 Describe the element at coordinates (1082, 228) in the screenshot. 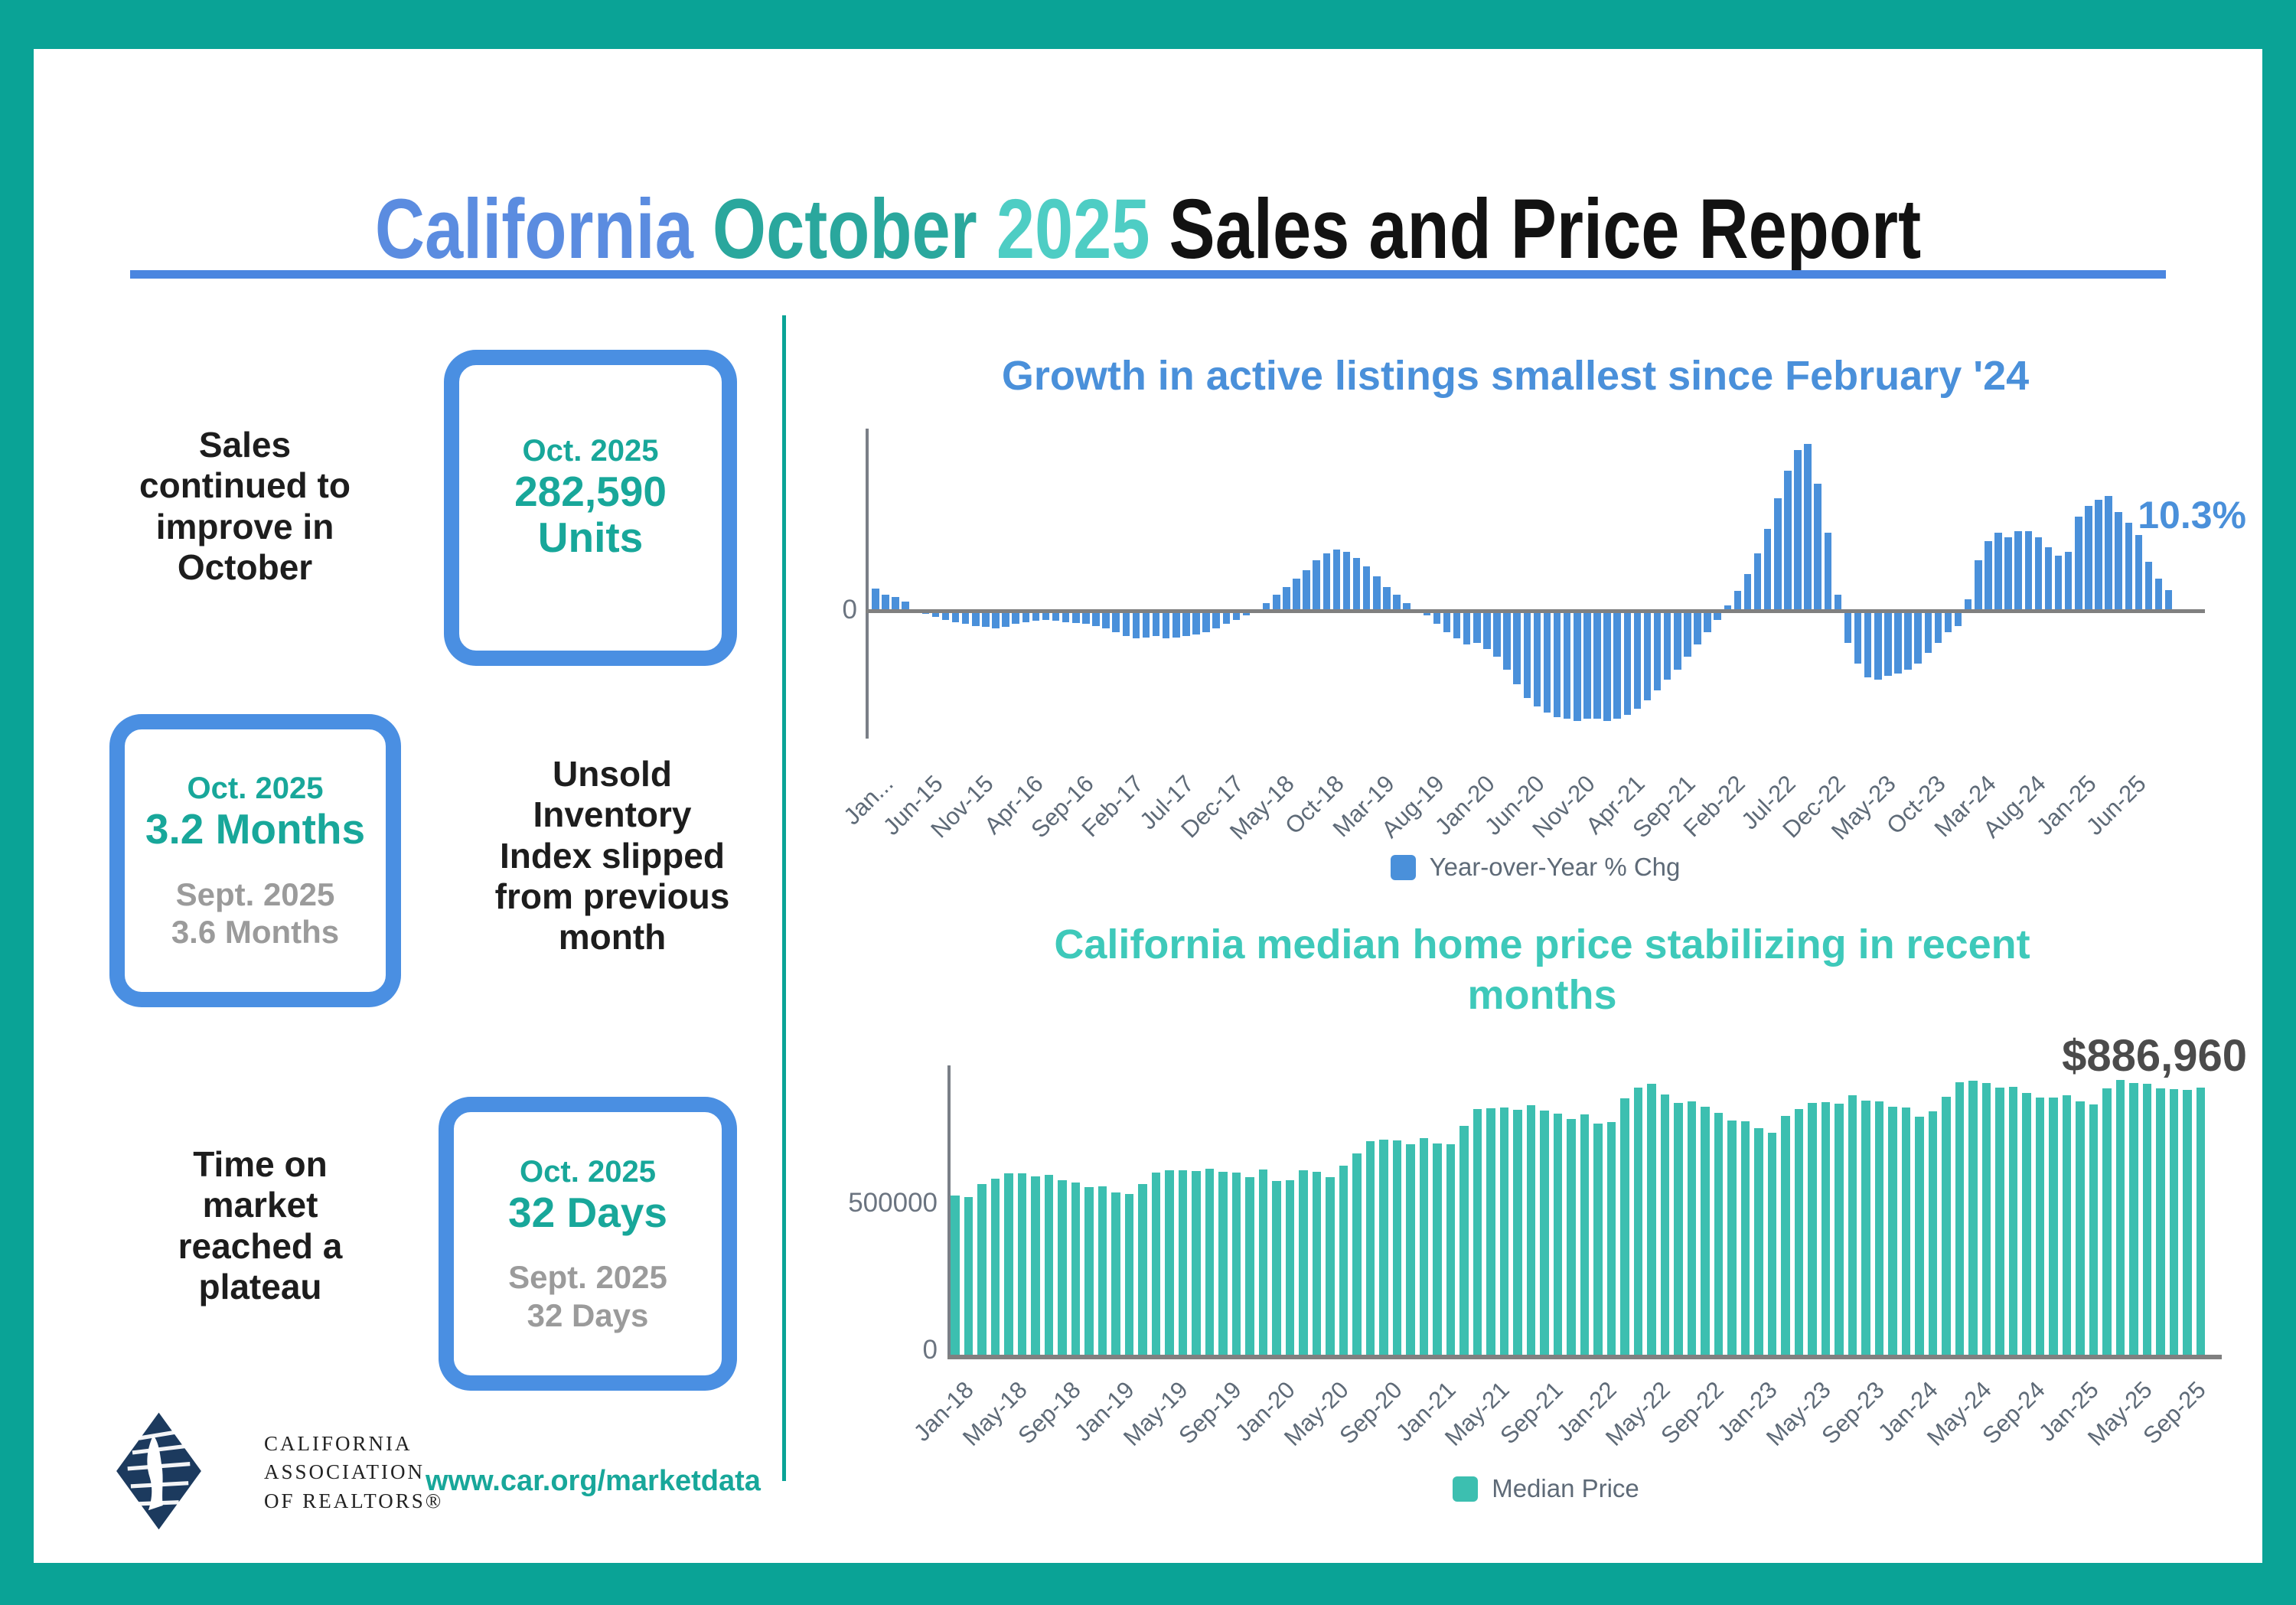

I see `title-word-year: 2025` at that location.